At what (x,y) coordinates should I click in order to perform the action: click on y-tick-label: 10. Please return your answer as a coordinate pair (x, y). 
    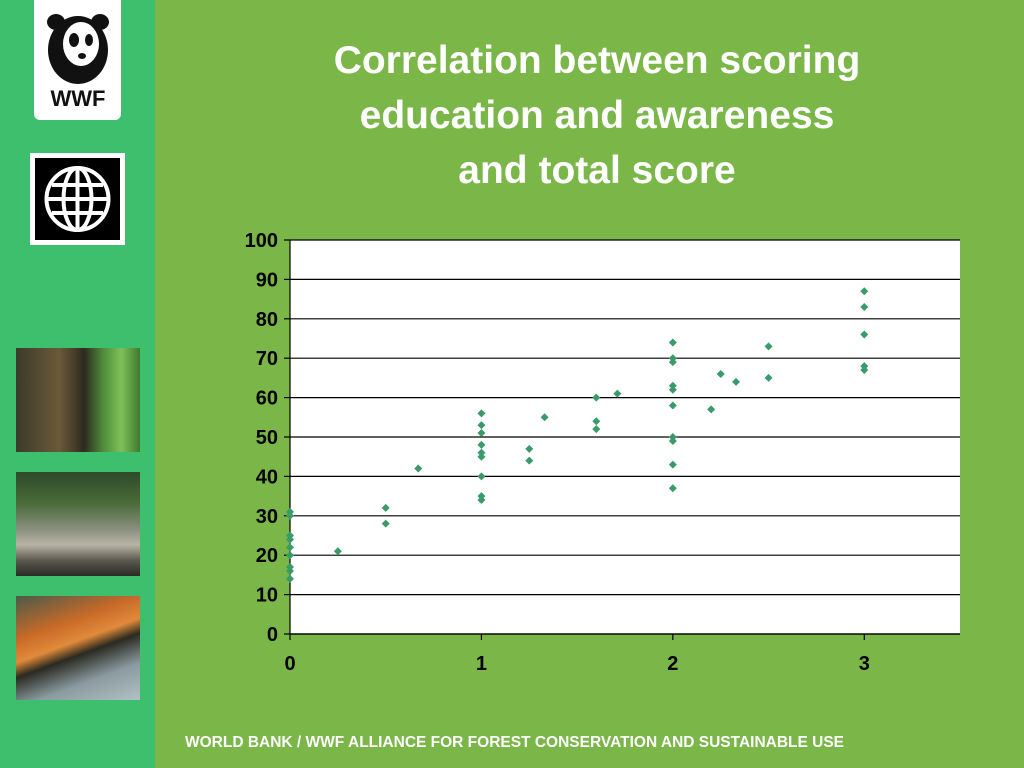
    Looking at the image, I should click on (267, 596).